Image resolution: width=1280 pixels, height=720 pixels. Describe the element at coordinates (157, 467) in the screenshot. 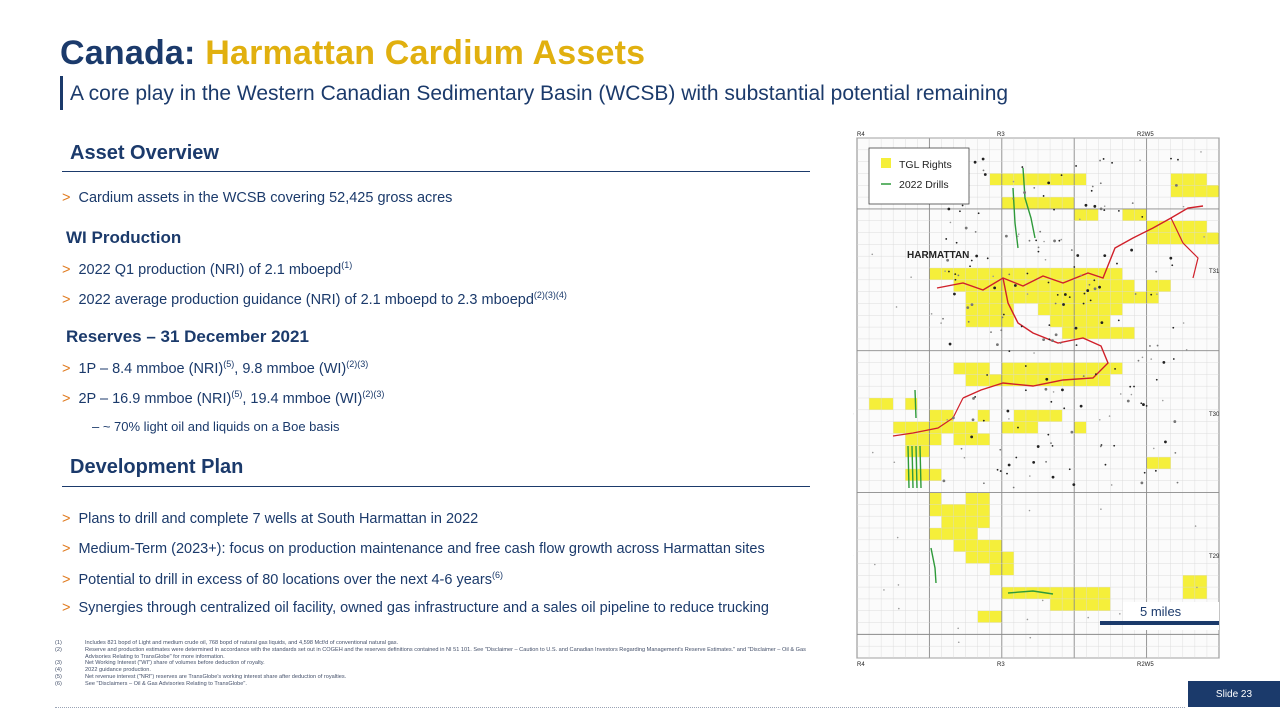

I see `development-plan-heading: Development Plan` at that location.